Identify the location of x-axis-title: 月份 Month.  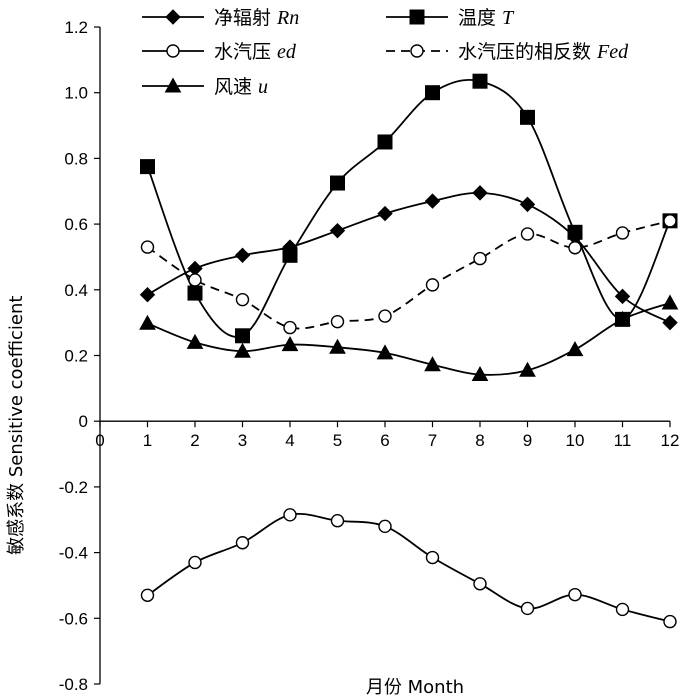
(415, 687).